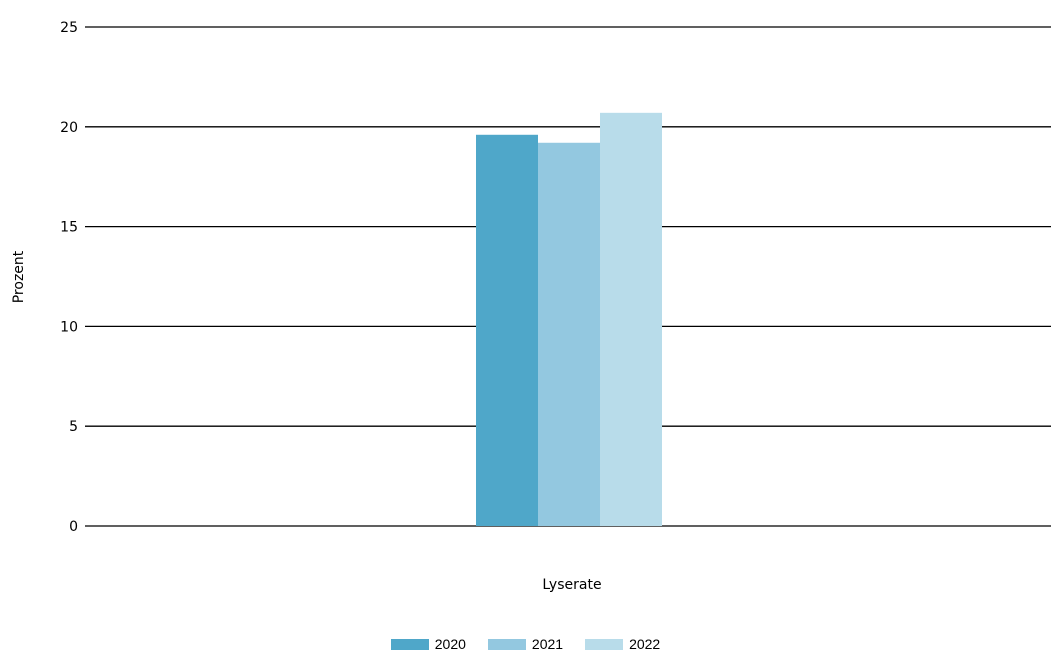  What do you see at coordinates (73, 427) in the screenshot?
I see `y-tick-label: 5` at bounding box center [73, 427].